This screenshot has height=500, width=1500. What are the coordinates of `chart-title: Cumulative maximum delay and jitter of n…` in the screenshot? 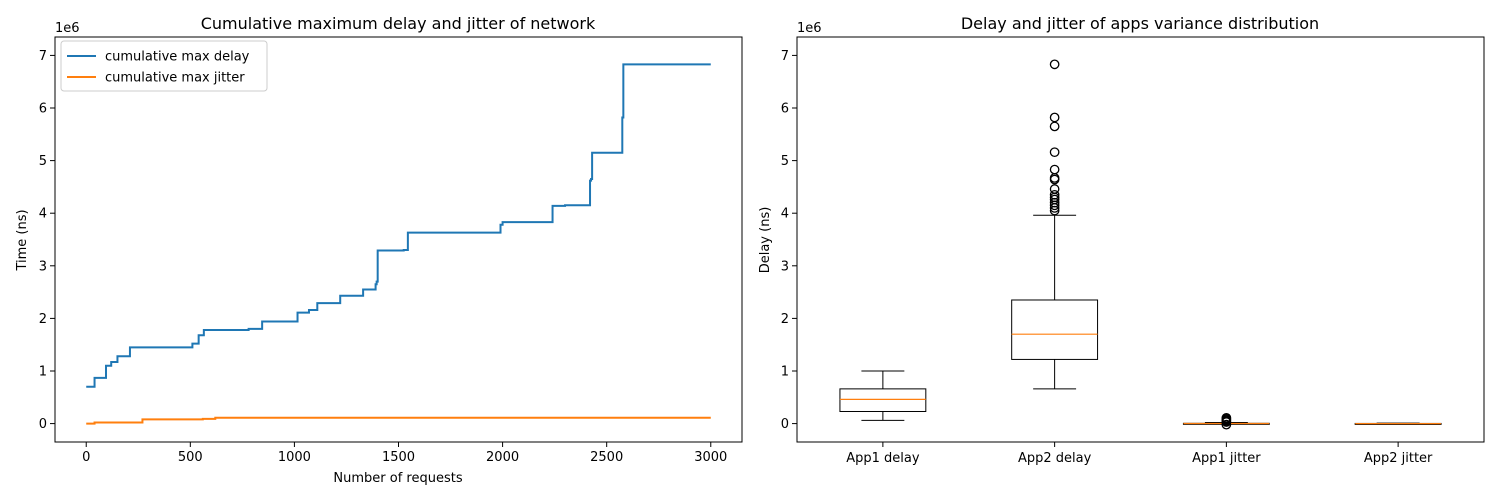 It's located at (398, 23).